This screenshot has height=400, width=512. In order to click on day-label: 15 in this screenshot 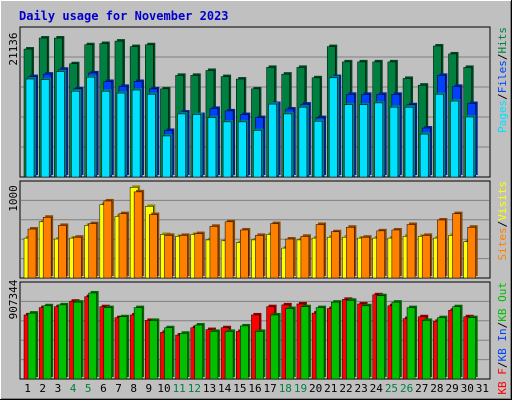, I will do `click(239, 388)`.